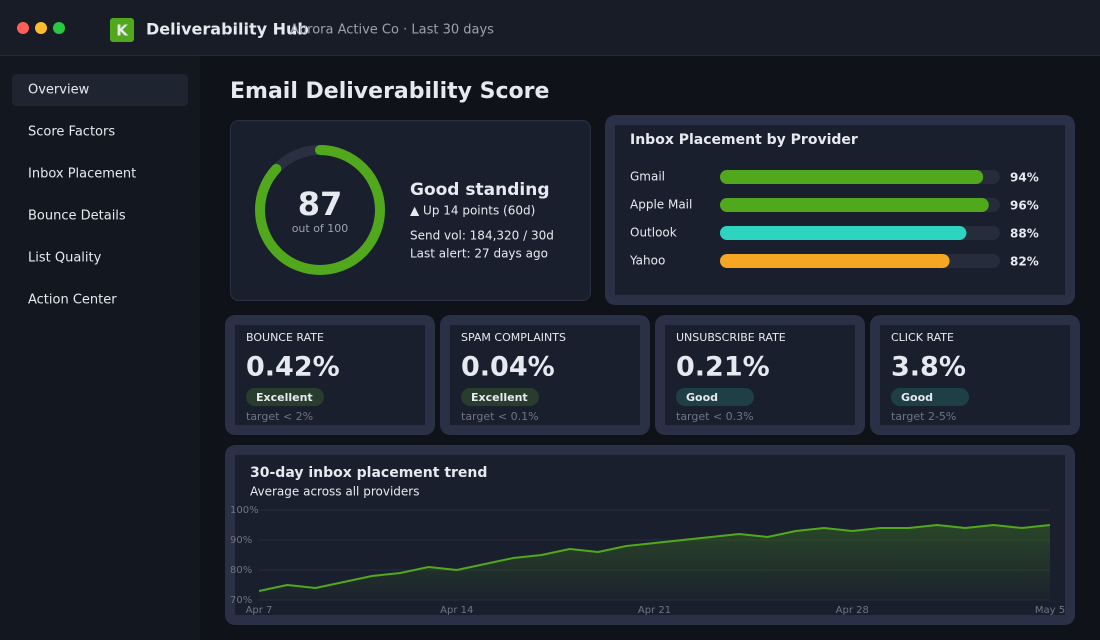 Image resolution: width=1100 pixels, height=640 pixels. What do you see at coordinates (320, 204) in the screenshot?
I see `score-value: 87` at bounding box center [320, 204].